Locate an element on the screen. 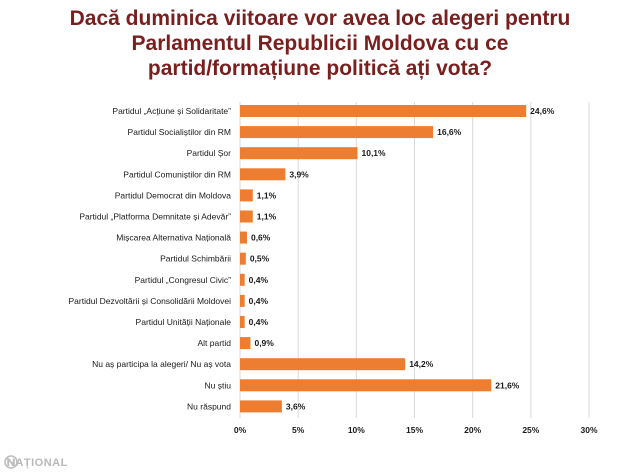 Image resolution: width=639 pixels, height=476 pixels. value-label: 10,1% is located at coordinates (373, 153).